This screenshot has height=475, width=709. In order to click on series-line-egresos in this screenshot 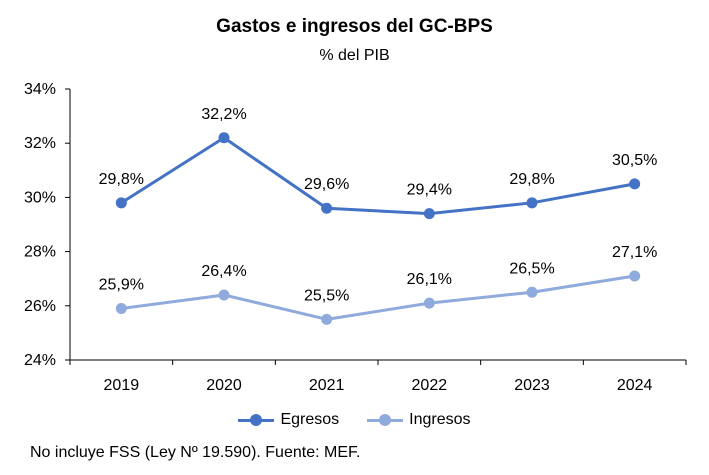, I will do `click(377, 176)`.